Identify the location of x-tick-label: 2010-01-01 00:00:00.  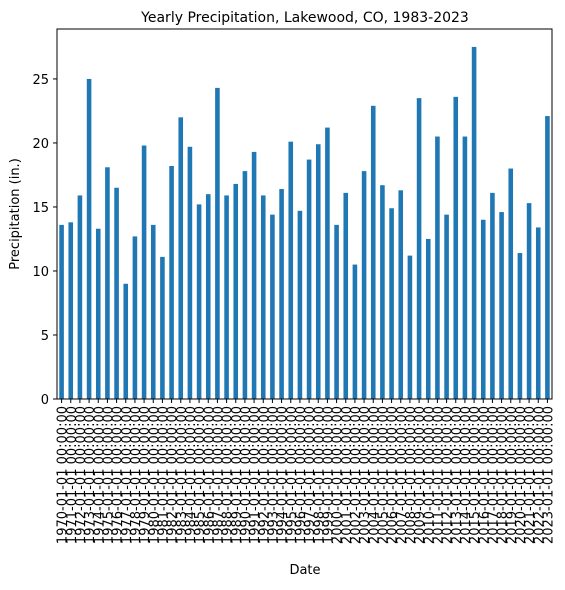
(429, 475).